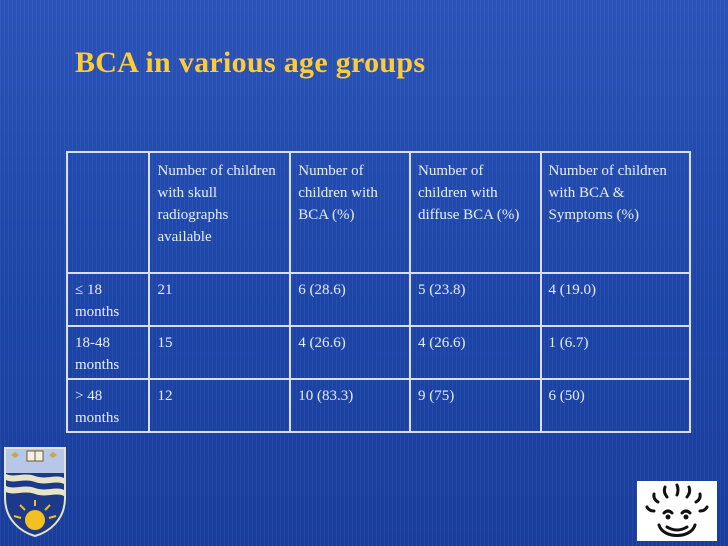 Image resolution: width=728 pixels, height=546 pixels. I want to click on header-cell: Number of children with BCA (%), so click(350, 212).